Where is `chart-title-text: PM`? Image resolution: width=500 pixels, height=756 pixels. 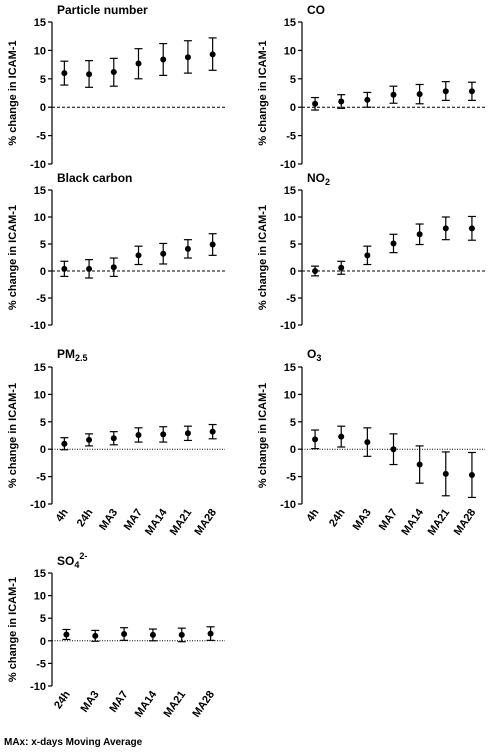 chart-title-text: PM is located at coordinates (66, 354).